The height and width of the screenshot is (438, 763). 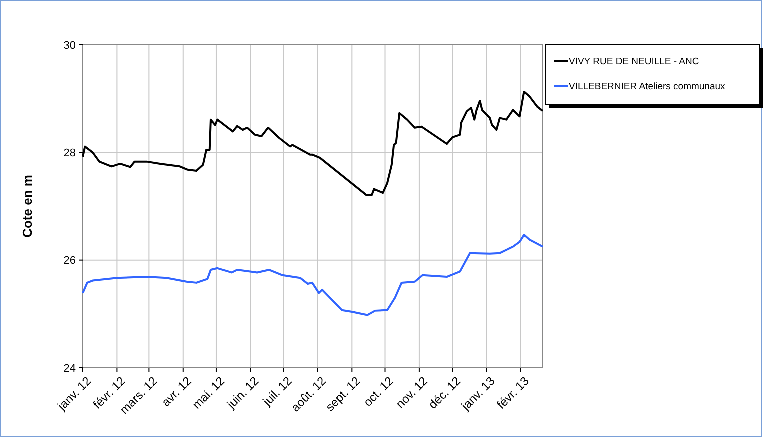 What do you see at coordinates (177, 392) in the screenshot?
I see `x-tick-label: avr. 12` at bounding box center [177, 392].